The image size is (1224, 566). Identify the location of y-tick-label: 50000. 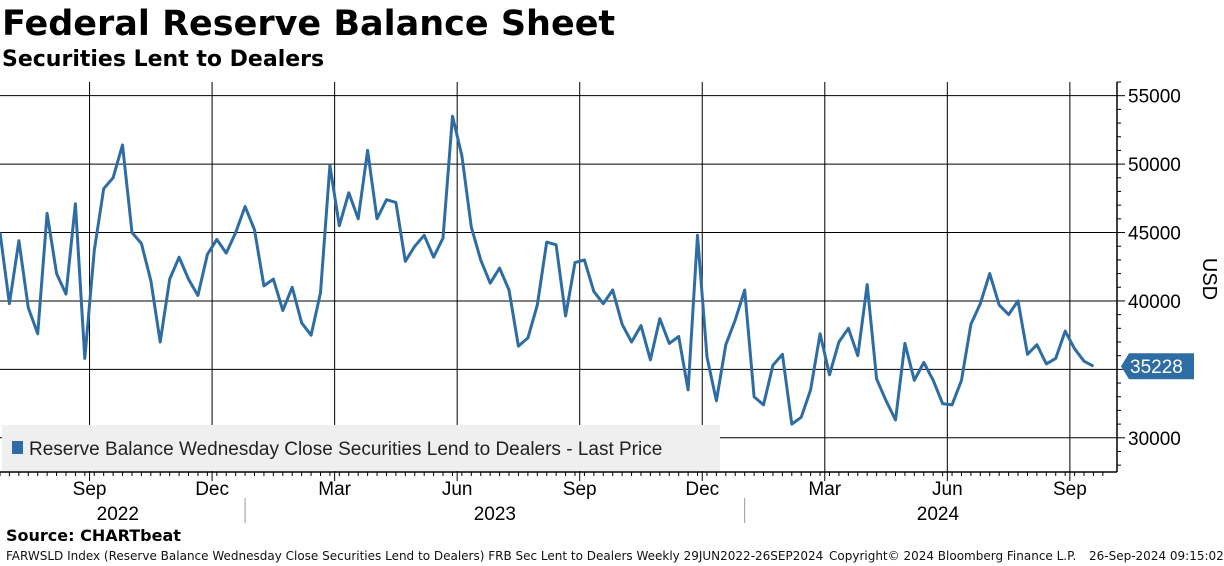
(1154, 165).